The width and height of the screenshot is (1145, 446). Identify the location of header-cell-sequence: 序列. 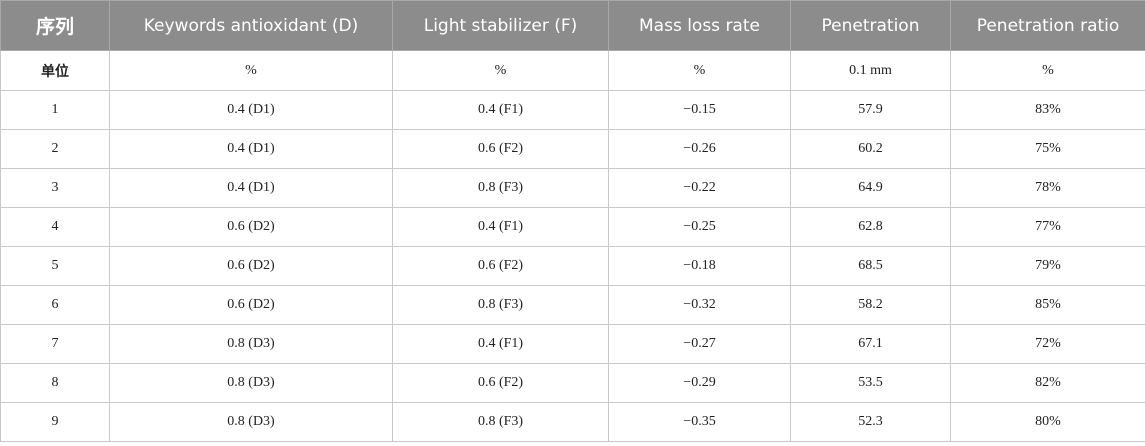
(55, 25).